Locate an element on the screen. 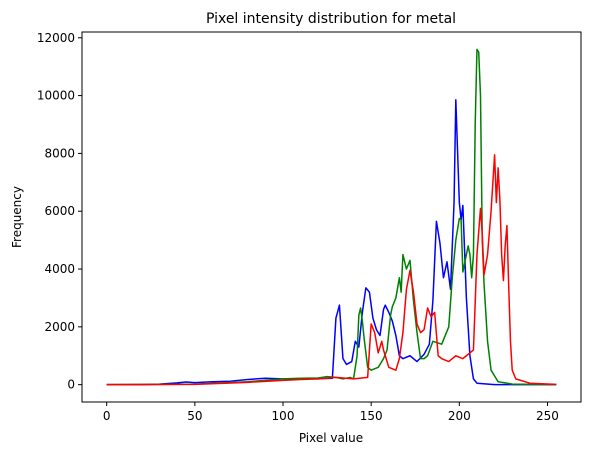 This screenshot has height=455, width=589. x-tick-label: 0 is located at coordinates (107, 416).